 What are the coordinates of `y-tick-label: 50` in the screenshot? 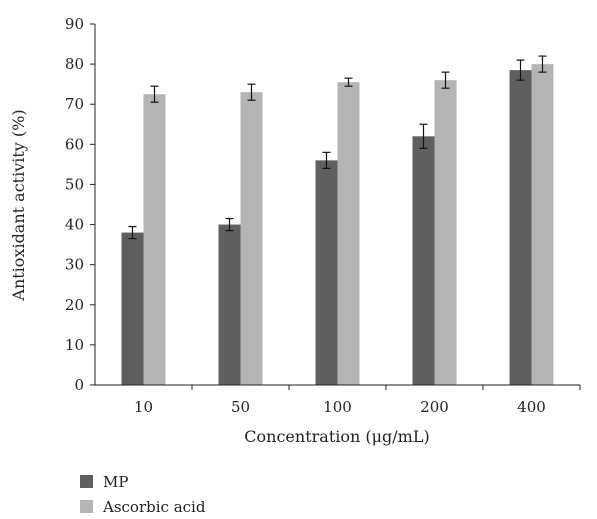 It's located at (74, 184).